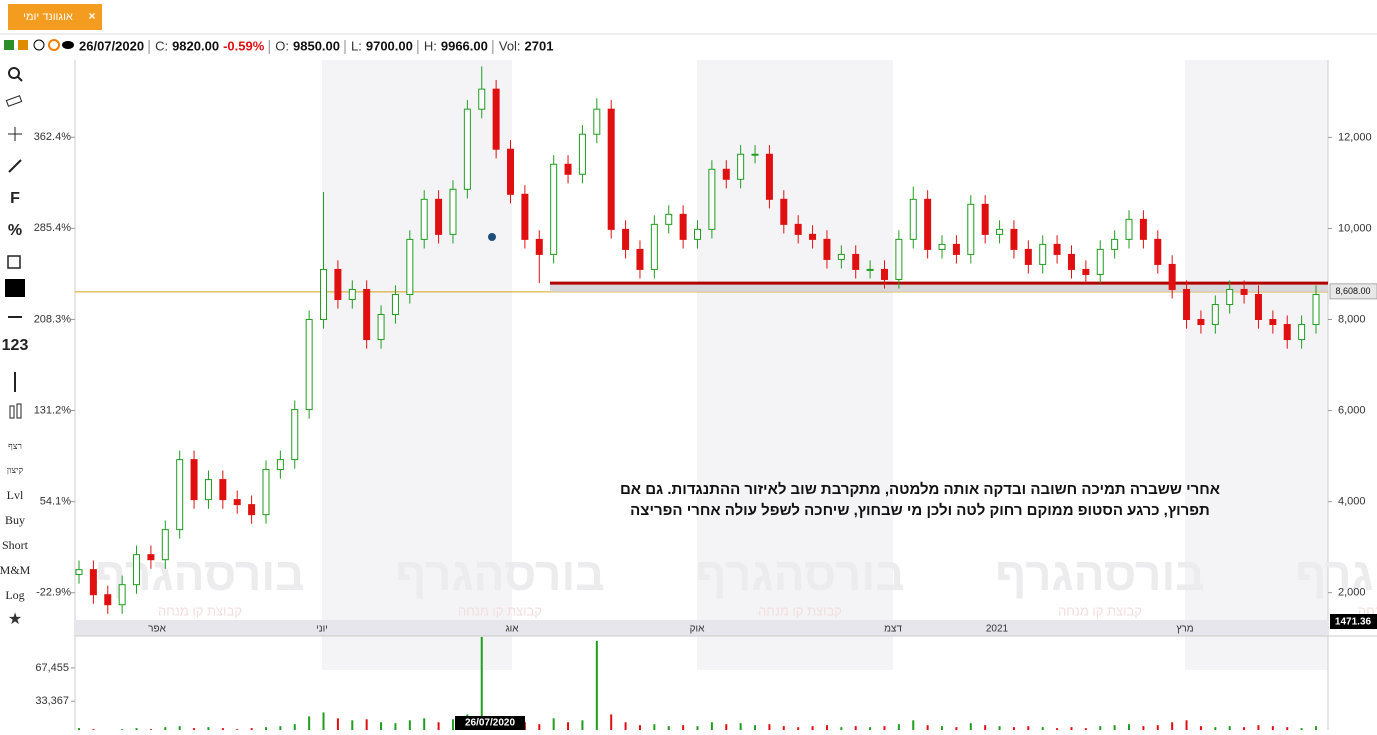  I want to click on cursor-price-label: 1471.36, so click(1353, 622).